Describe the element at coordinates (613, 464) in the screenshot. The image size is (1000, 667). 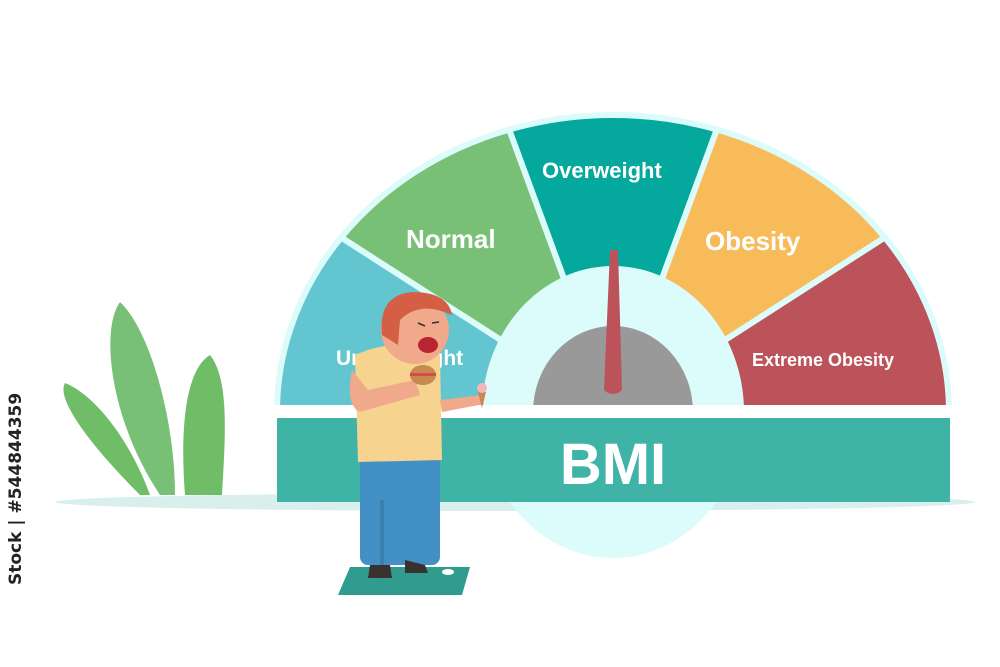
I see `bmi-title: BMI` at that location.